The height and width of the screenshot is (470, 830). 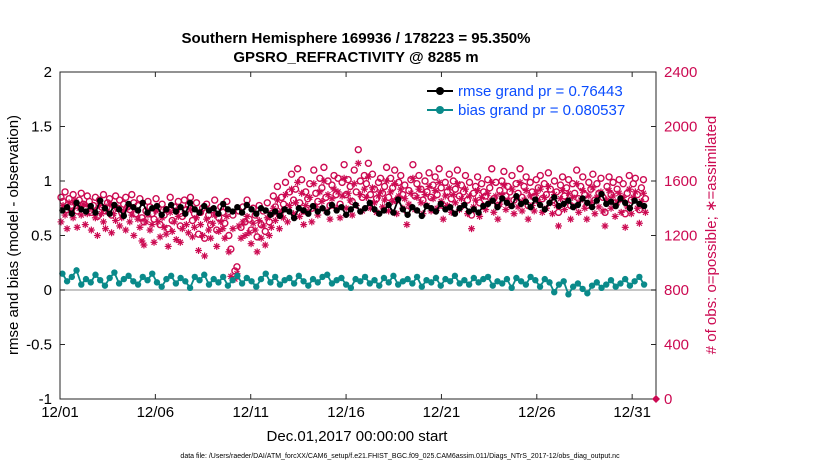 I want to click on y-right-tick-label: 1200, so click(x=680, y=236).